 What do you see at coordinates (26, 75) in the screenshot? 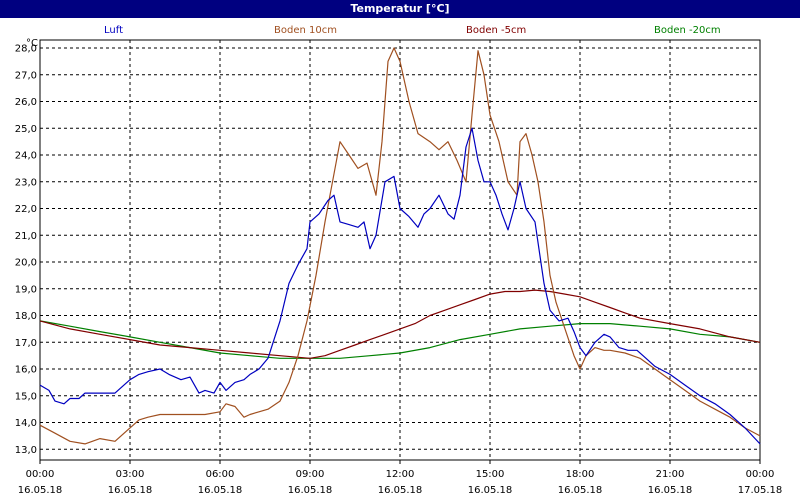
I see `y-tick-label: 27,0` at bounding box center [26, 75].